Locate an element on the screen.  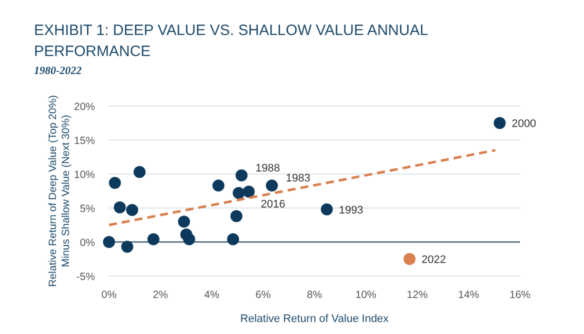
chart-title: EXHIBIT 1: DEEP VALUE VS. SHALLOW VALUE ANNUAL PERFORMANCE is located at coordinates (231, 41).